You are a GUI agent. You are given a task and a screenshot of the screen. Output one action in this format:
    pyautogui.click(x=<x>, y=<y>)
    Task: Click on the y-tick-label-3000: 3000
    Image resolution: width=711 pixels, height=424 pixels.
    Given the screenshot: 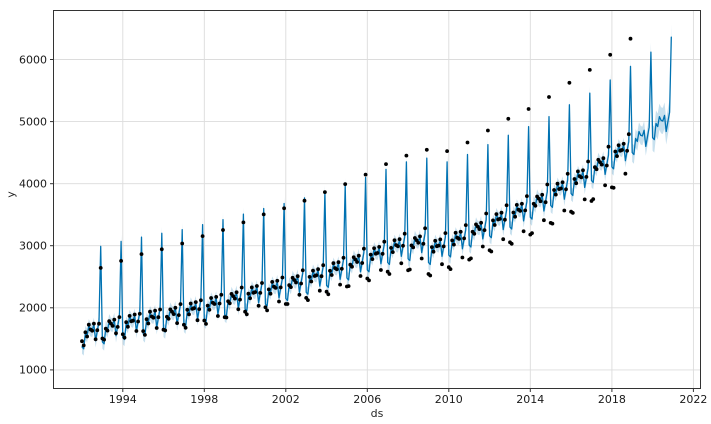 What is the action you would take?
    pyautogui.click(x=33, y=246)
    